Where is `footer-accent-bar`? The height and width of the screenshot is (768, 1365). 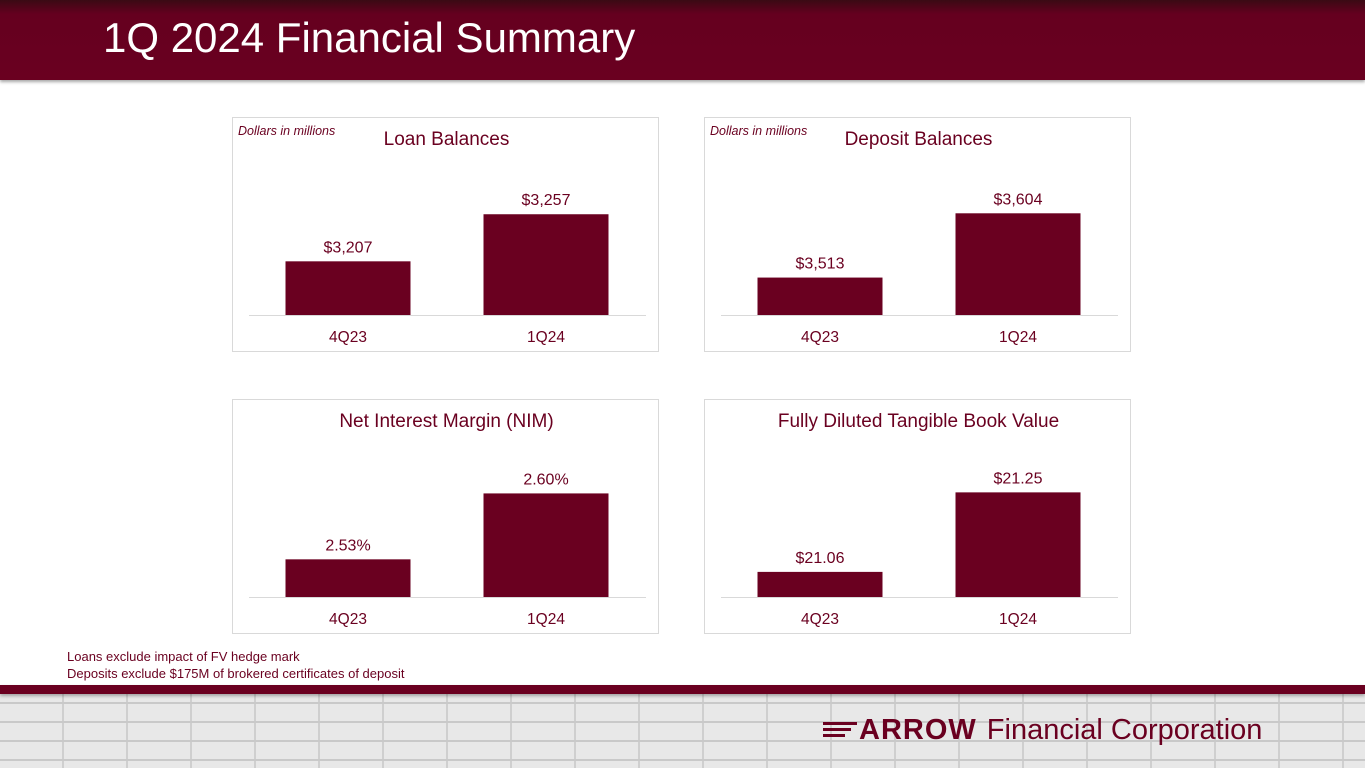 footer-accent-bar is located at coordinates (682, 689).